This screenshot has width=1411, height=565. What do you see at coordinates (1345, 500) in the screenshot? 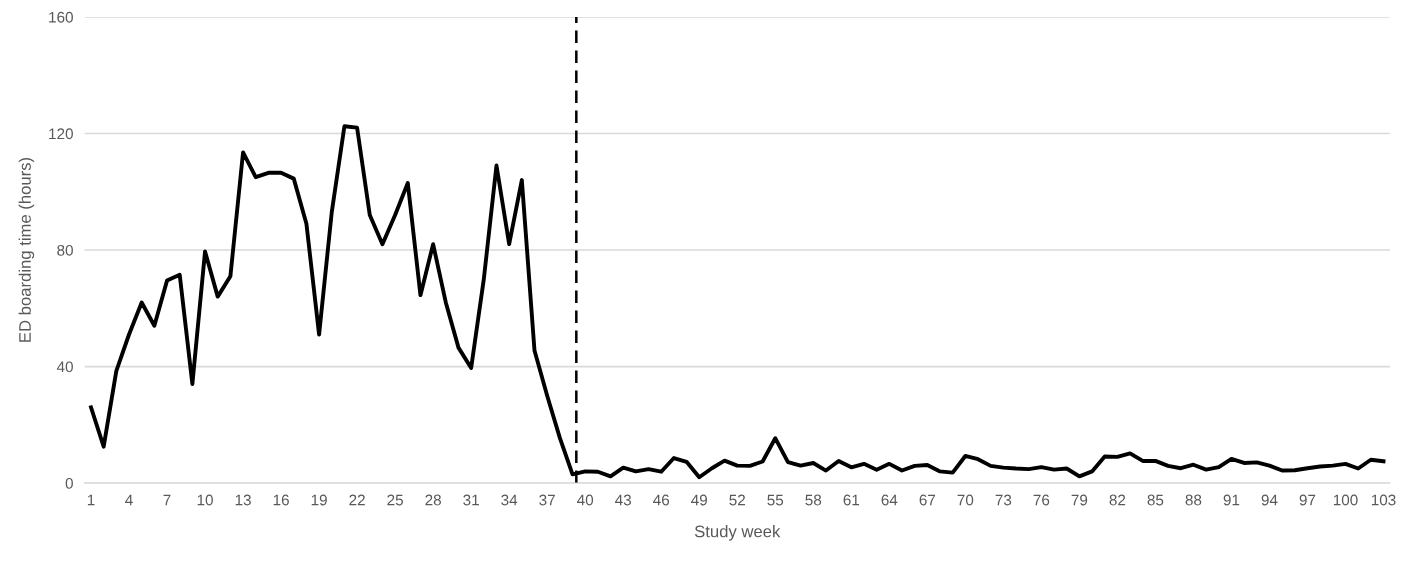
I see `x-tick-label: 100` at bounding box center [1345, 500].